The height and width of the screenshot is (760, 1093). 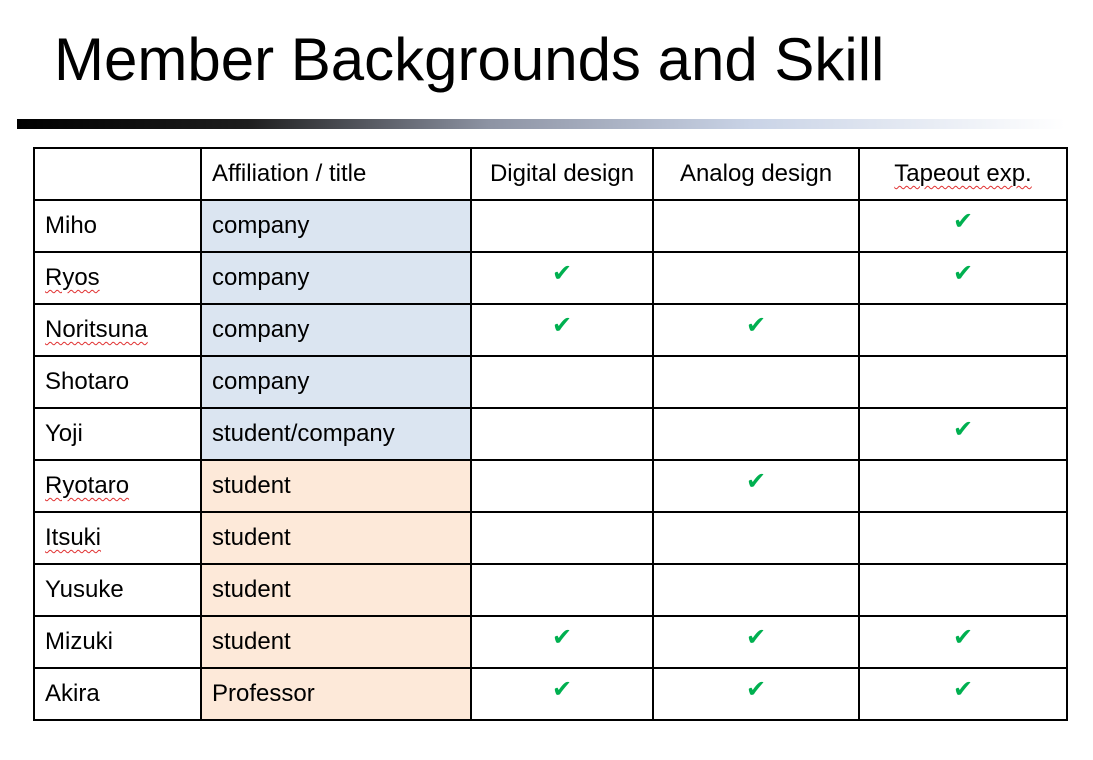 What do you see at coordinates (73, 537) in the screenshot?
I see `member-name: Itsuki` at bounding box center [73, 537].